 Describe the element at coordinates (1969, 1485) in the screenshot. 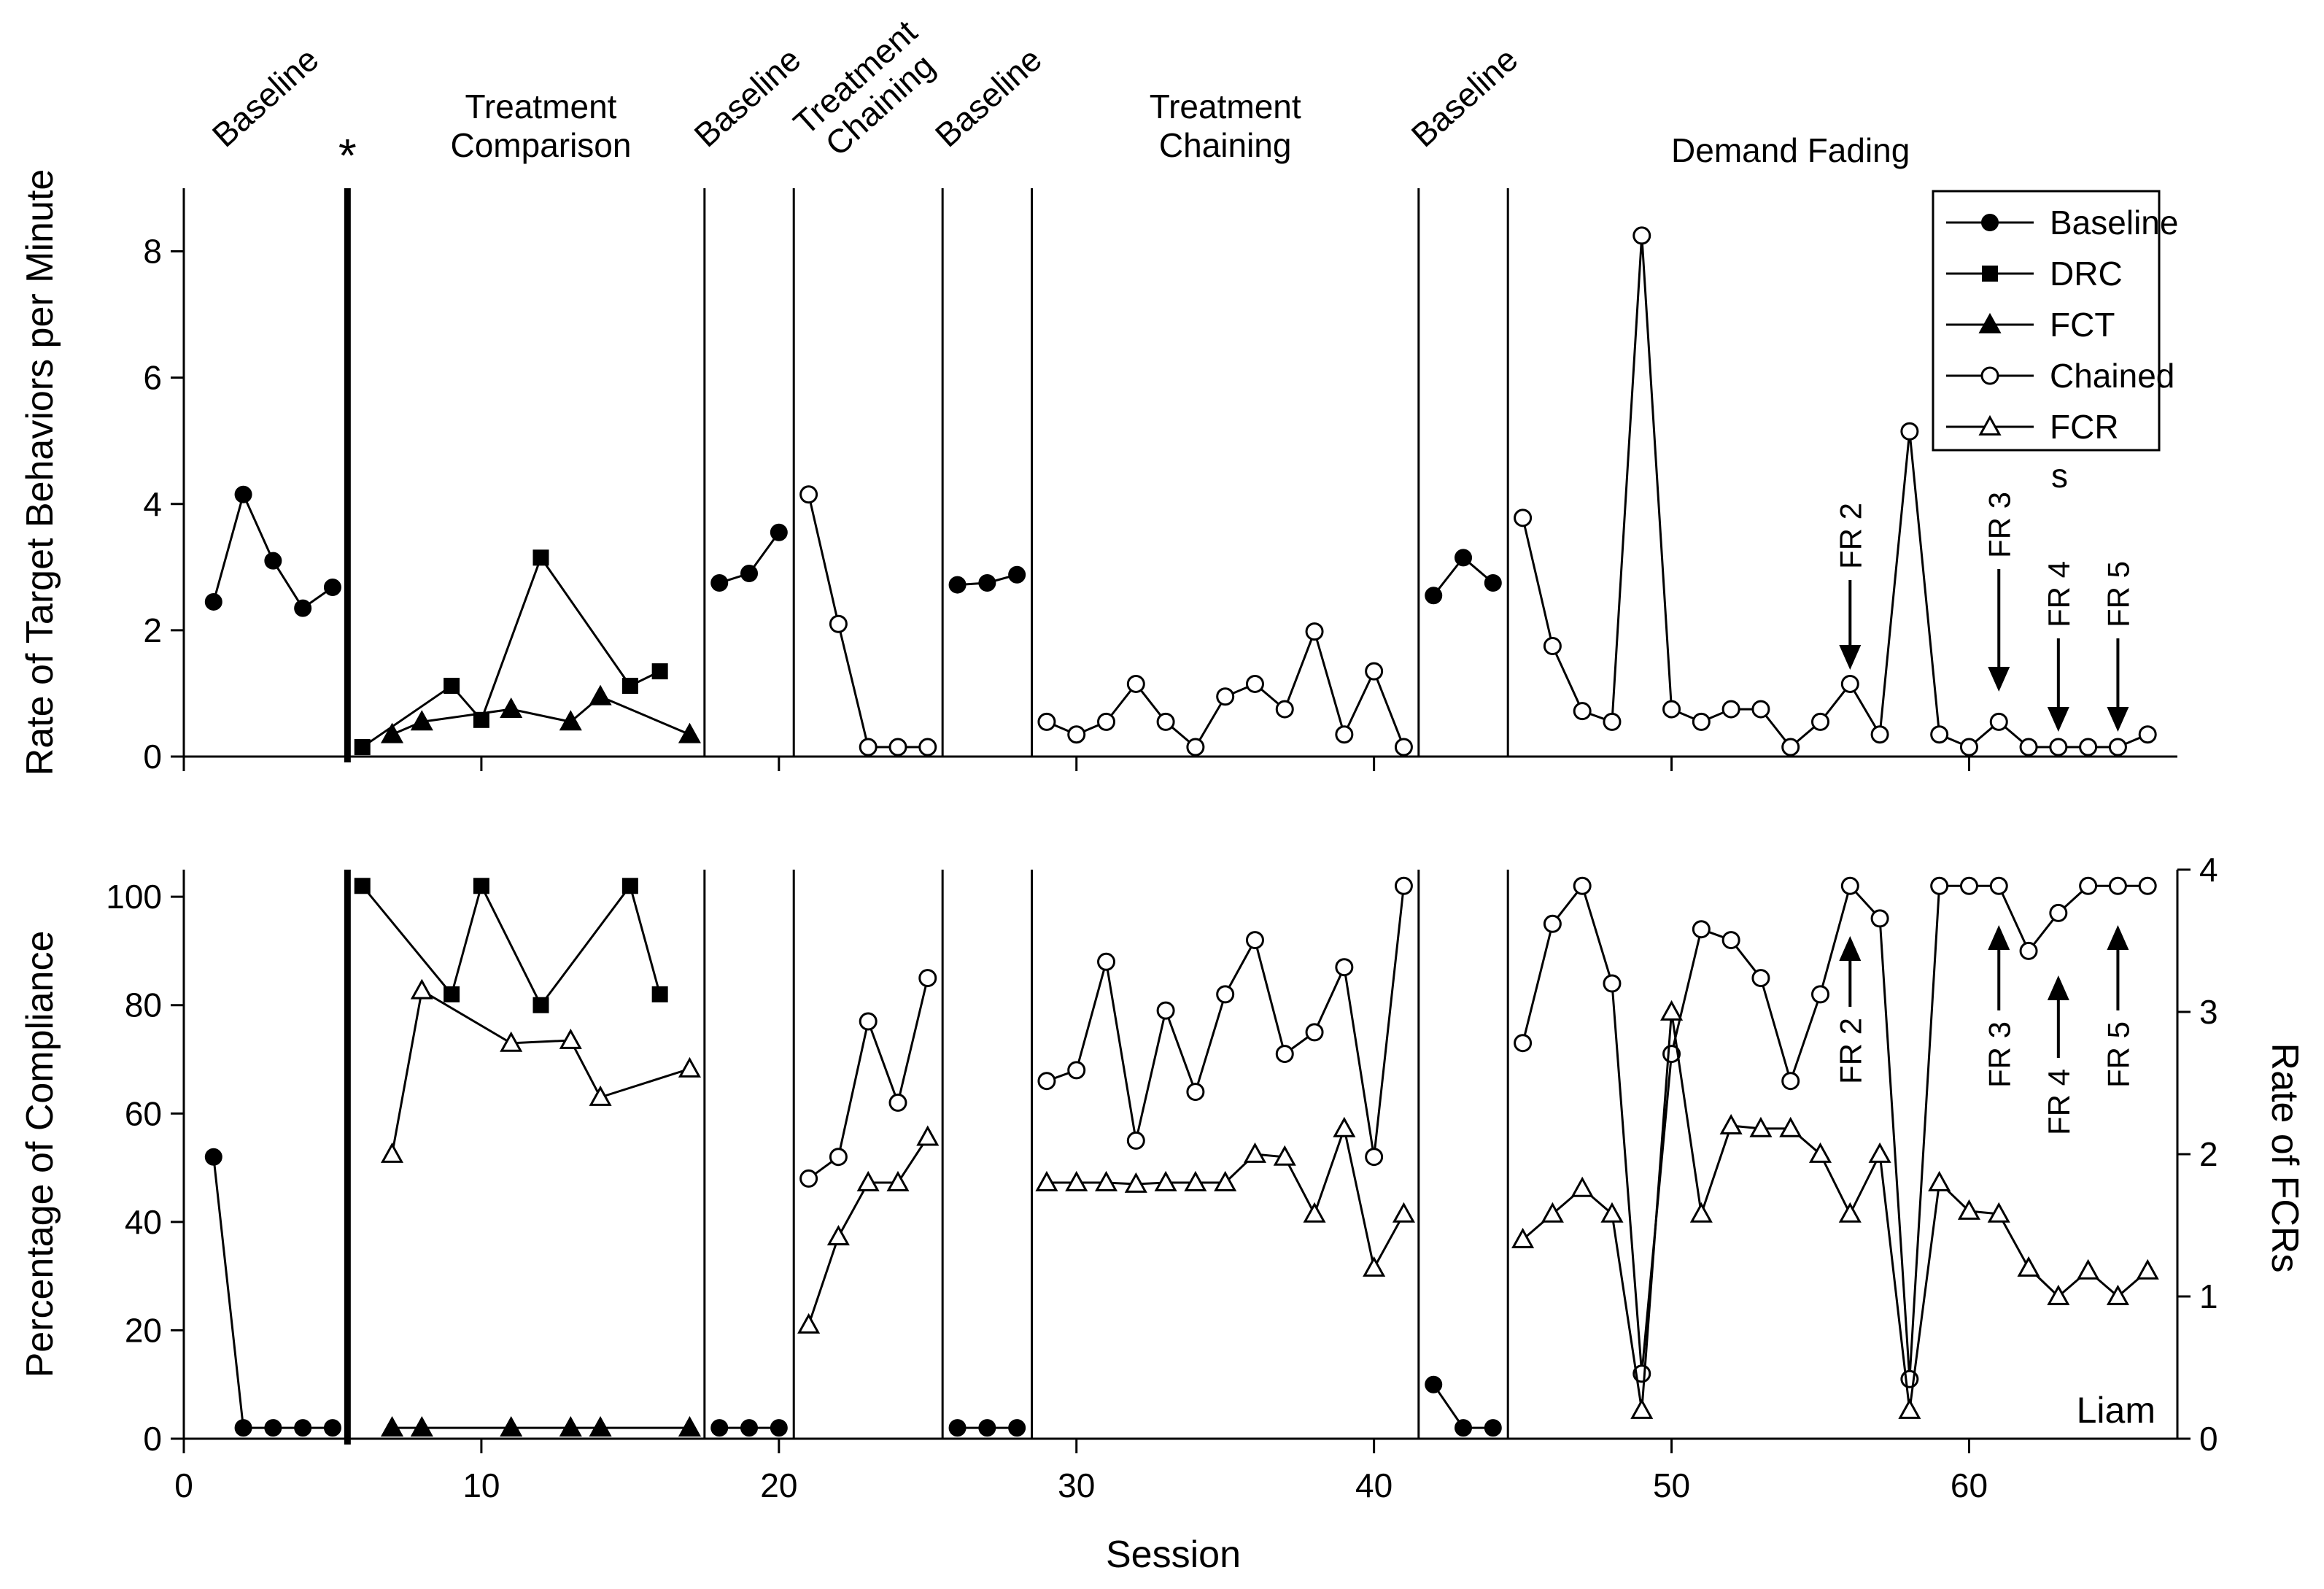

I see `x-tick-label: 60` at that location.